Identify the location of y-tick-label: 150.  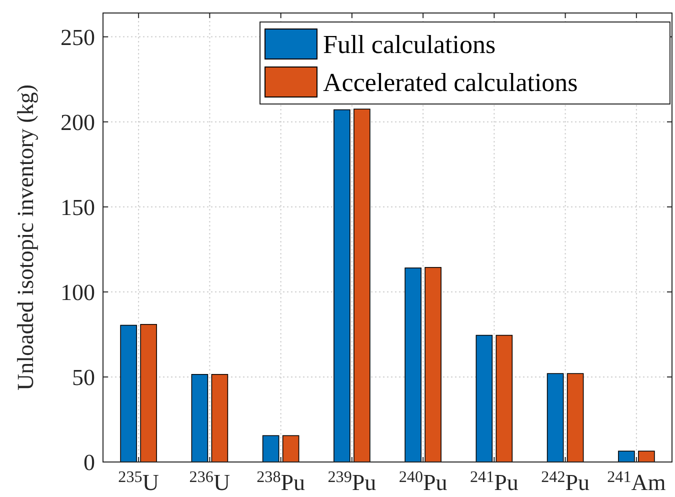
(77, 207).